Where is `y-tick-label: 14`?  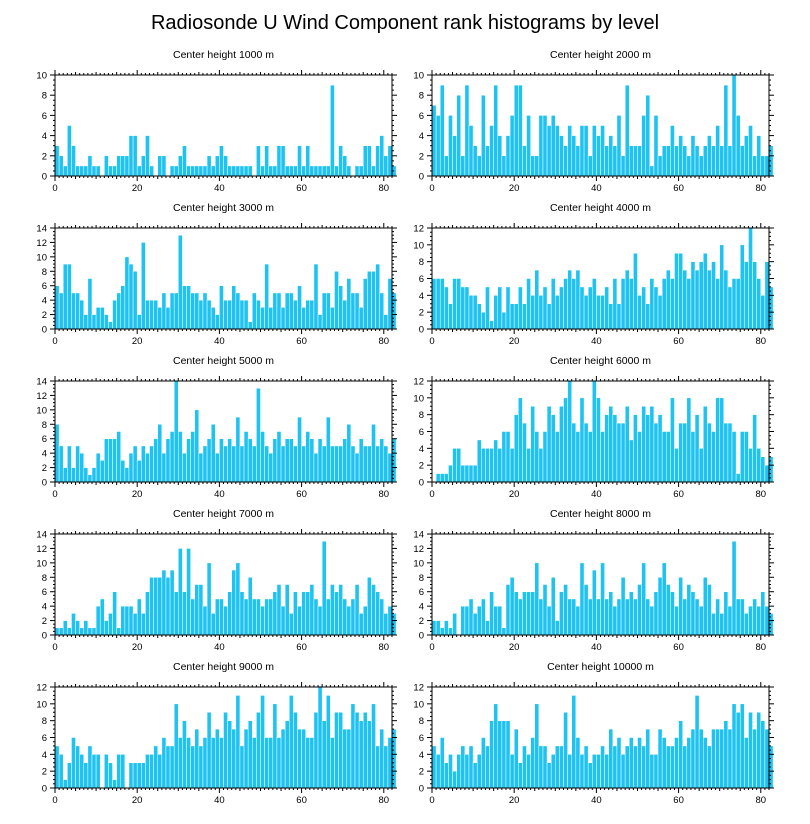
y-tick-label: 14 is located at coordinates (418, 535).